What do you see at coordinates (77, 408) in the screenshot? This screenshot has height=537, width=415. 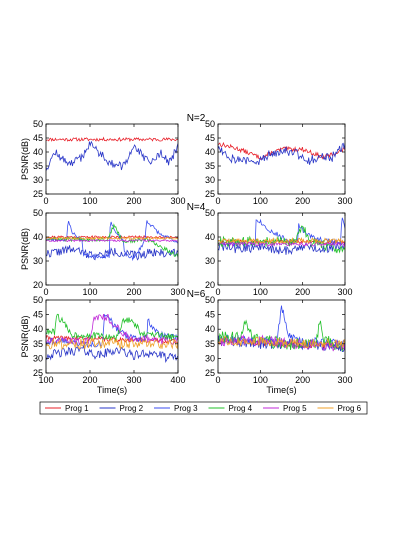 I see `legend-label: Prog 1` at bounding box center [77, 408].